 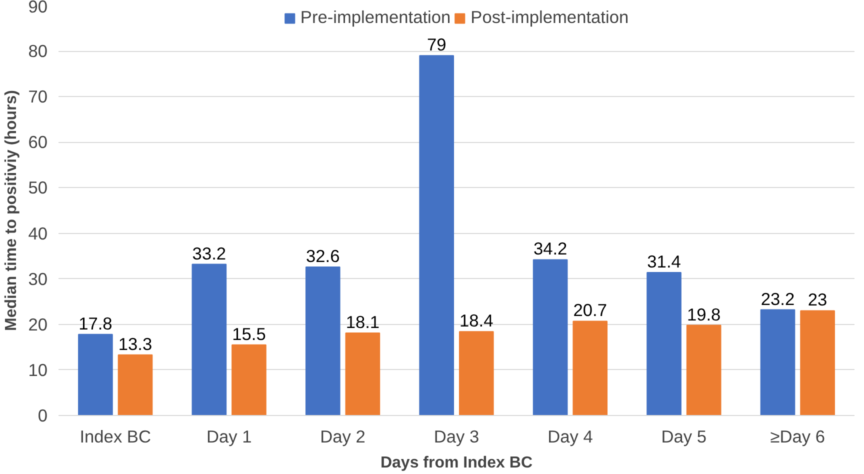 I want to click on y-tick-label: 80, so click(x=38, y=51).